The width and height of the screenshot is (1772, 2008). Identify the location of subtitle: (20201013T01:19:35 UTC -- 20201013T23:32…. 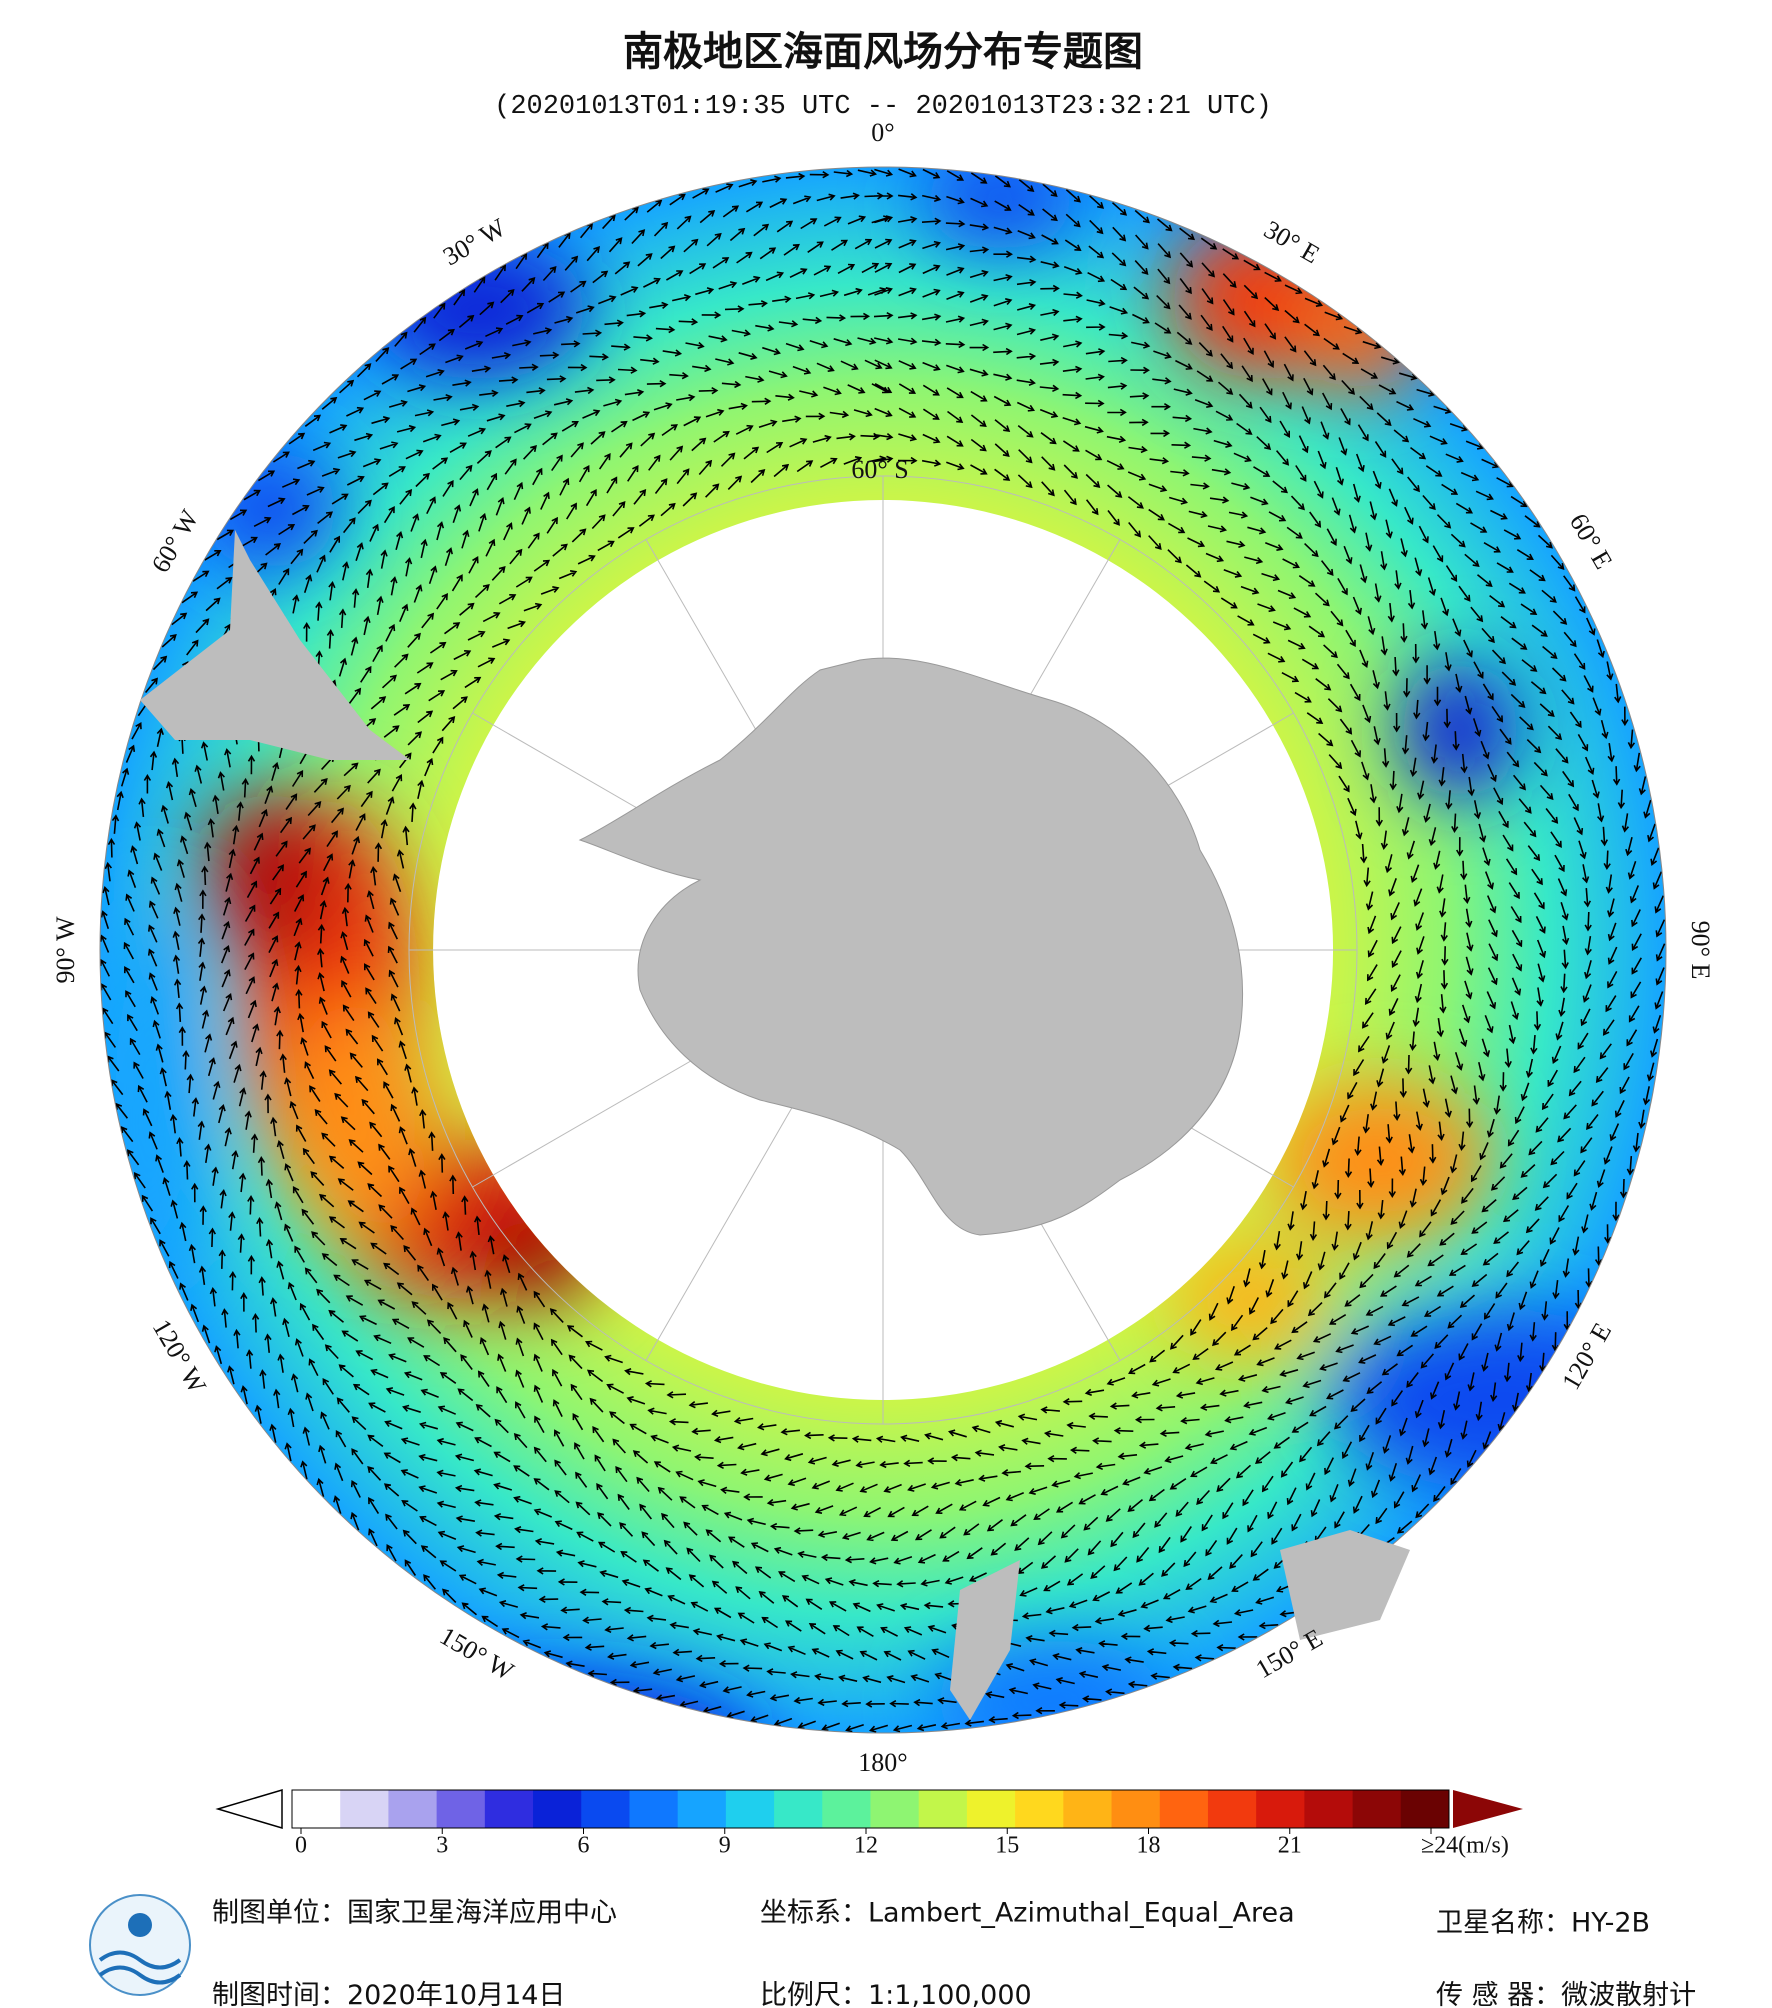
(883, 107).